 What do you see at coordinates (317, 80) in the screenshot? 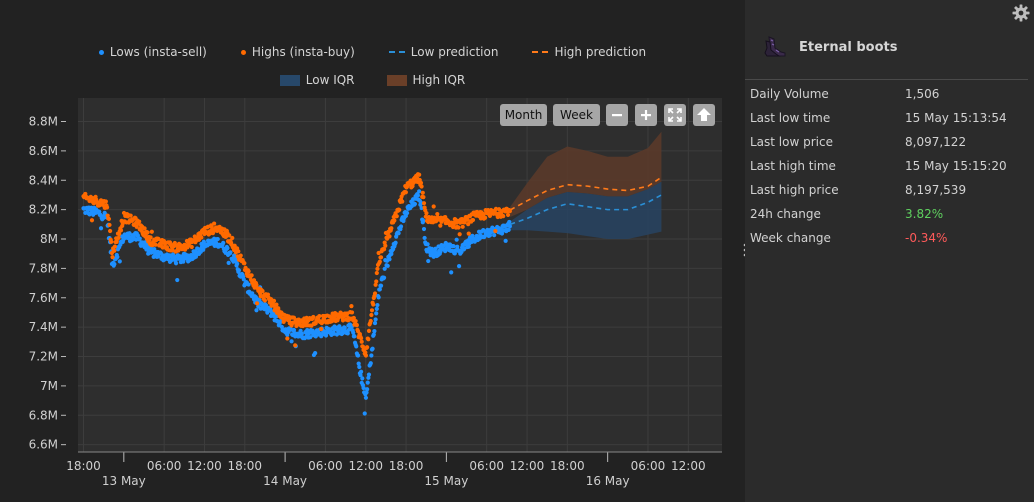
I see `legend-item-low-iqr: Low IQR` at bounding box center [317, 80].